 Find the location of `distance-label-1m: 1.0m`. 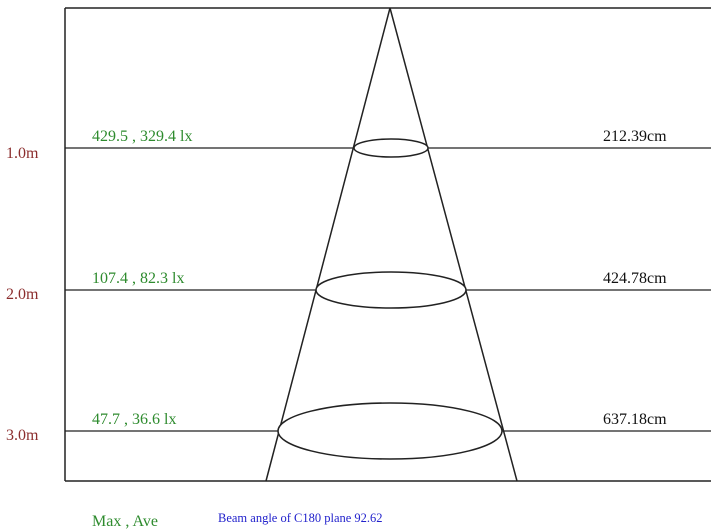

distance-label-1m: 1.0m is located at coordinates (22, 153).